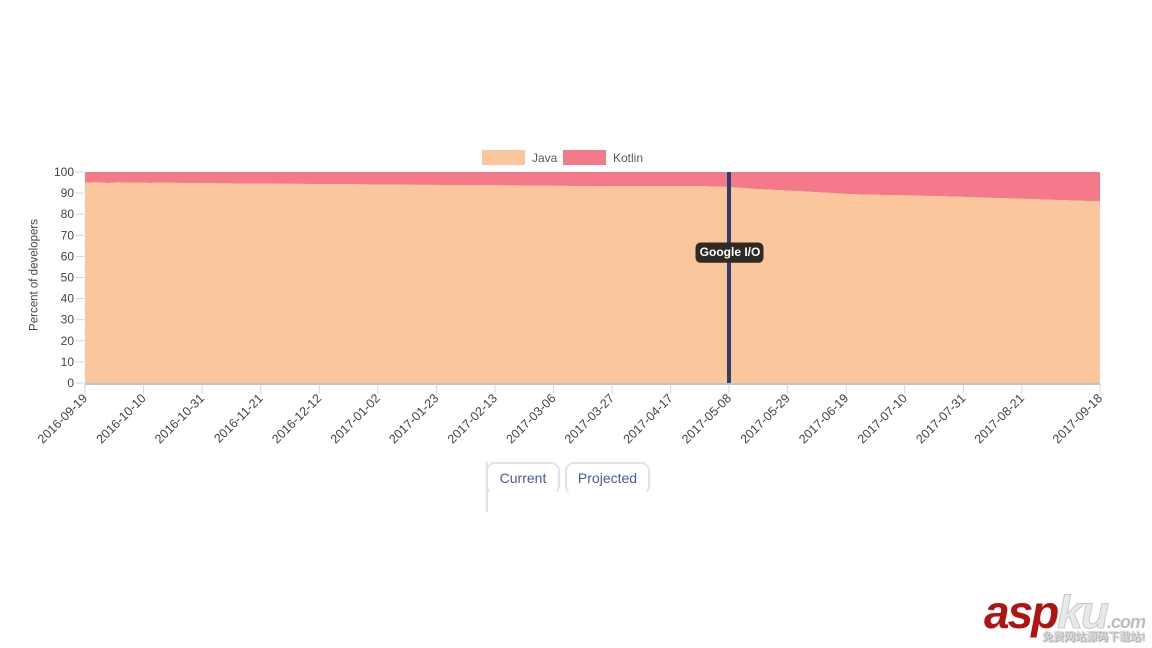 This screenshot has height=648, width=1152. What do you see at coordinates (121, 418) in the screenshot?
I see `svg-text: 2016-10-10` at bounding box center [121, 418].